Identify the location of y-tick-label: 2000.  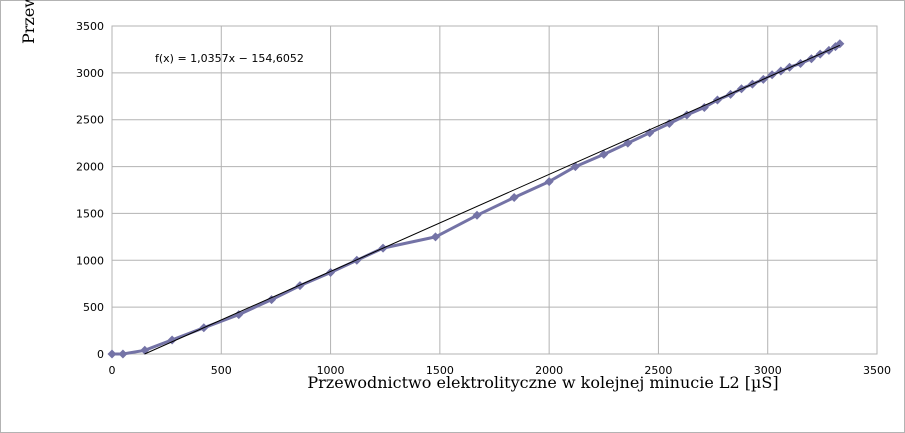
(90, 167).